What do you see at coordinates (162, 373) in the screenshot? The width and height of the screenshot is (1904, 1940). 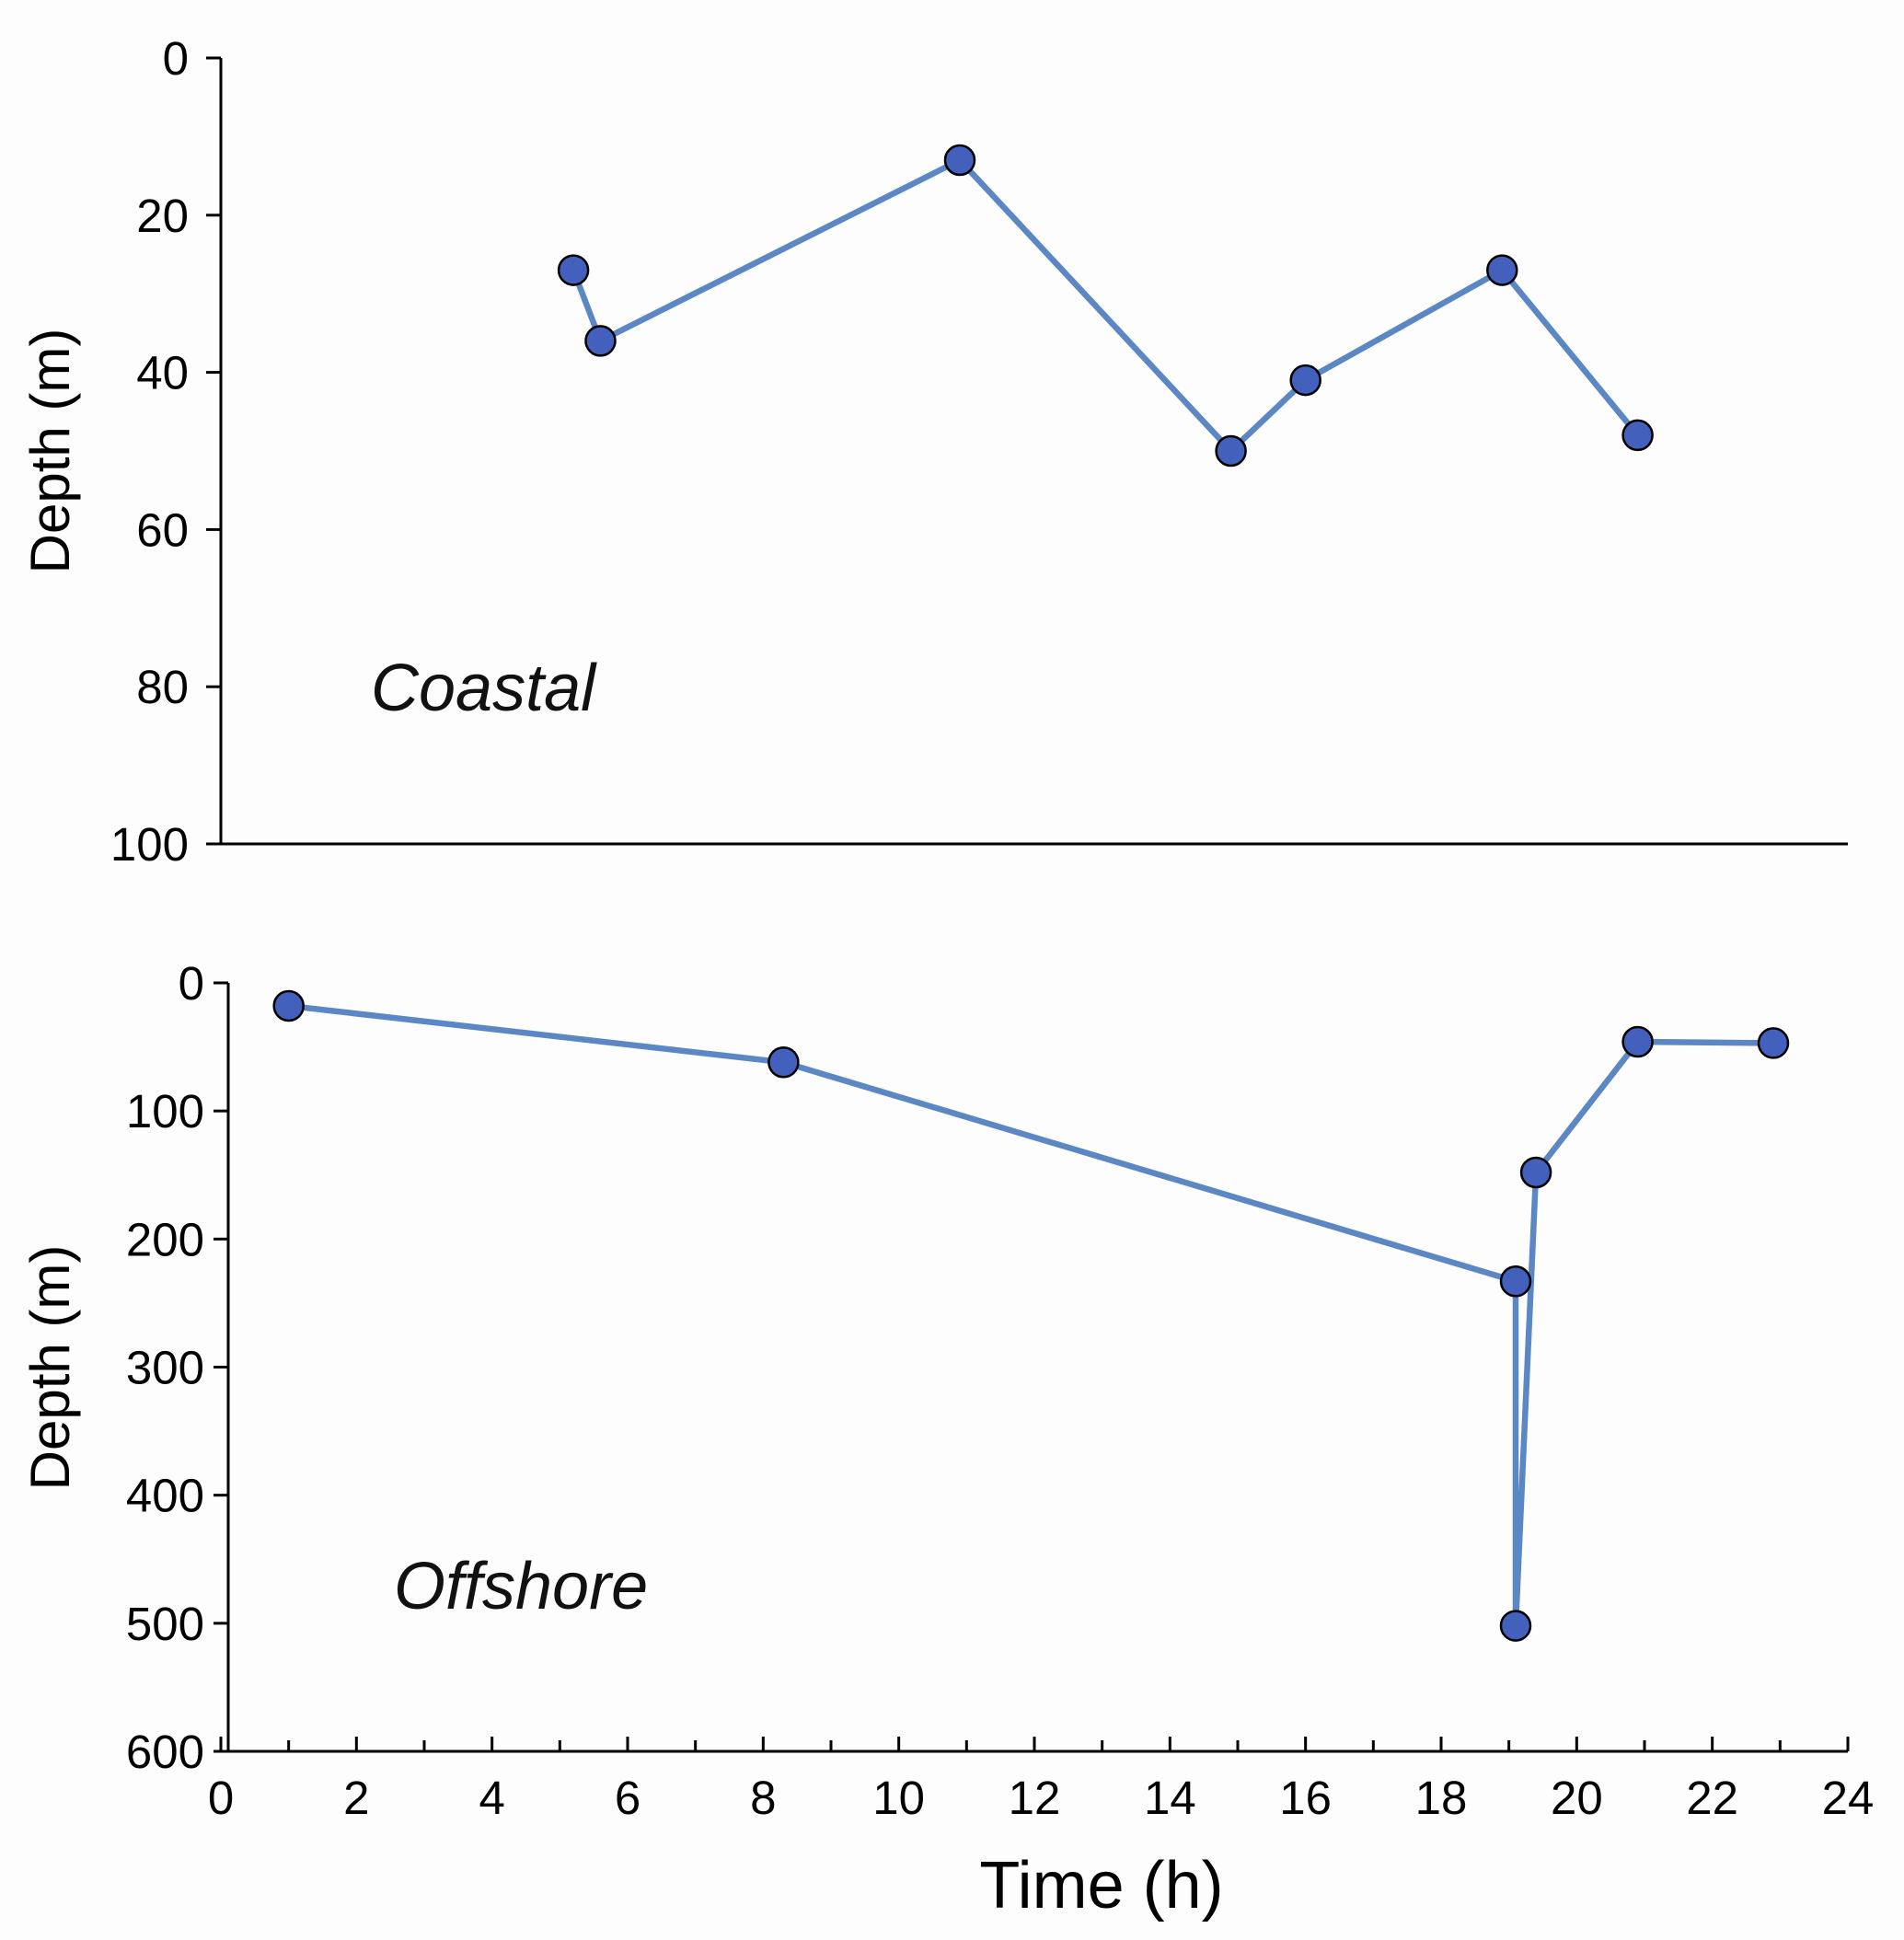 I see `coastal-y-tick-label: 40` at bounding box center [162, 373].